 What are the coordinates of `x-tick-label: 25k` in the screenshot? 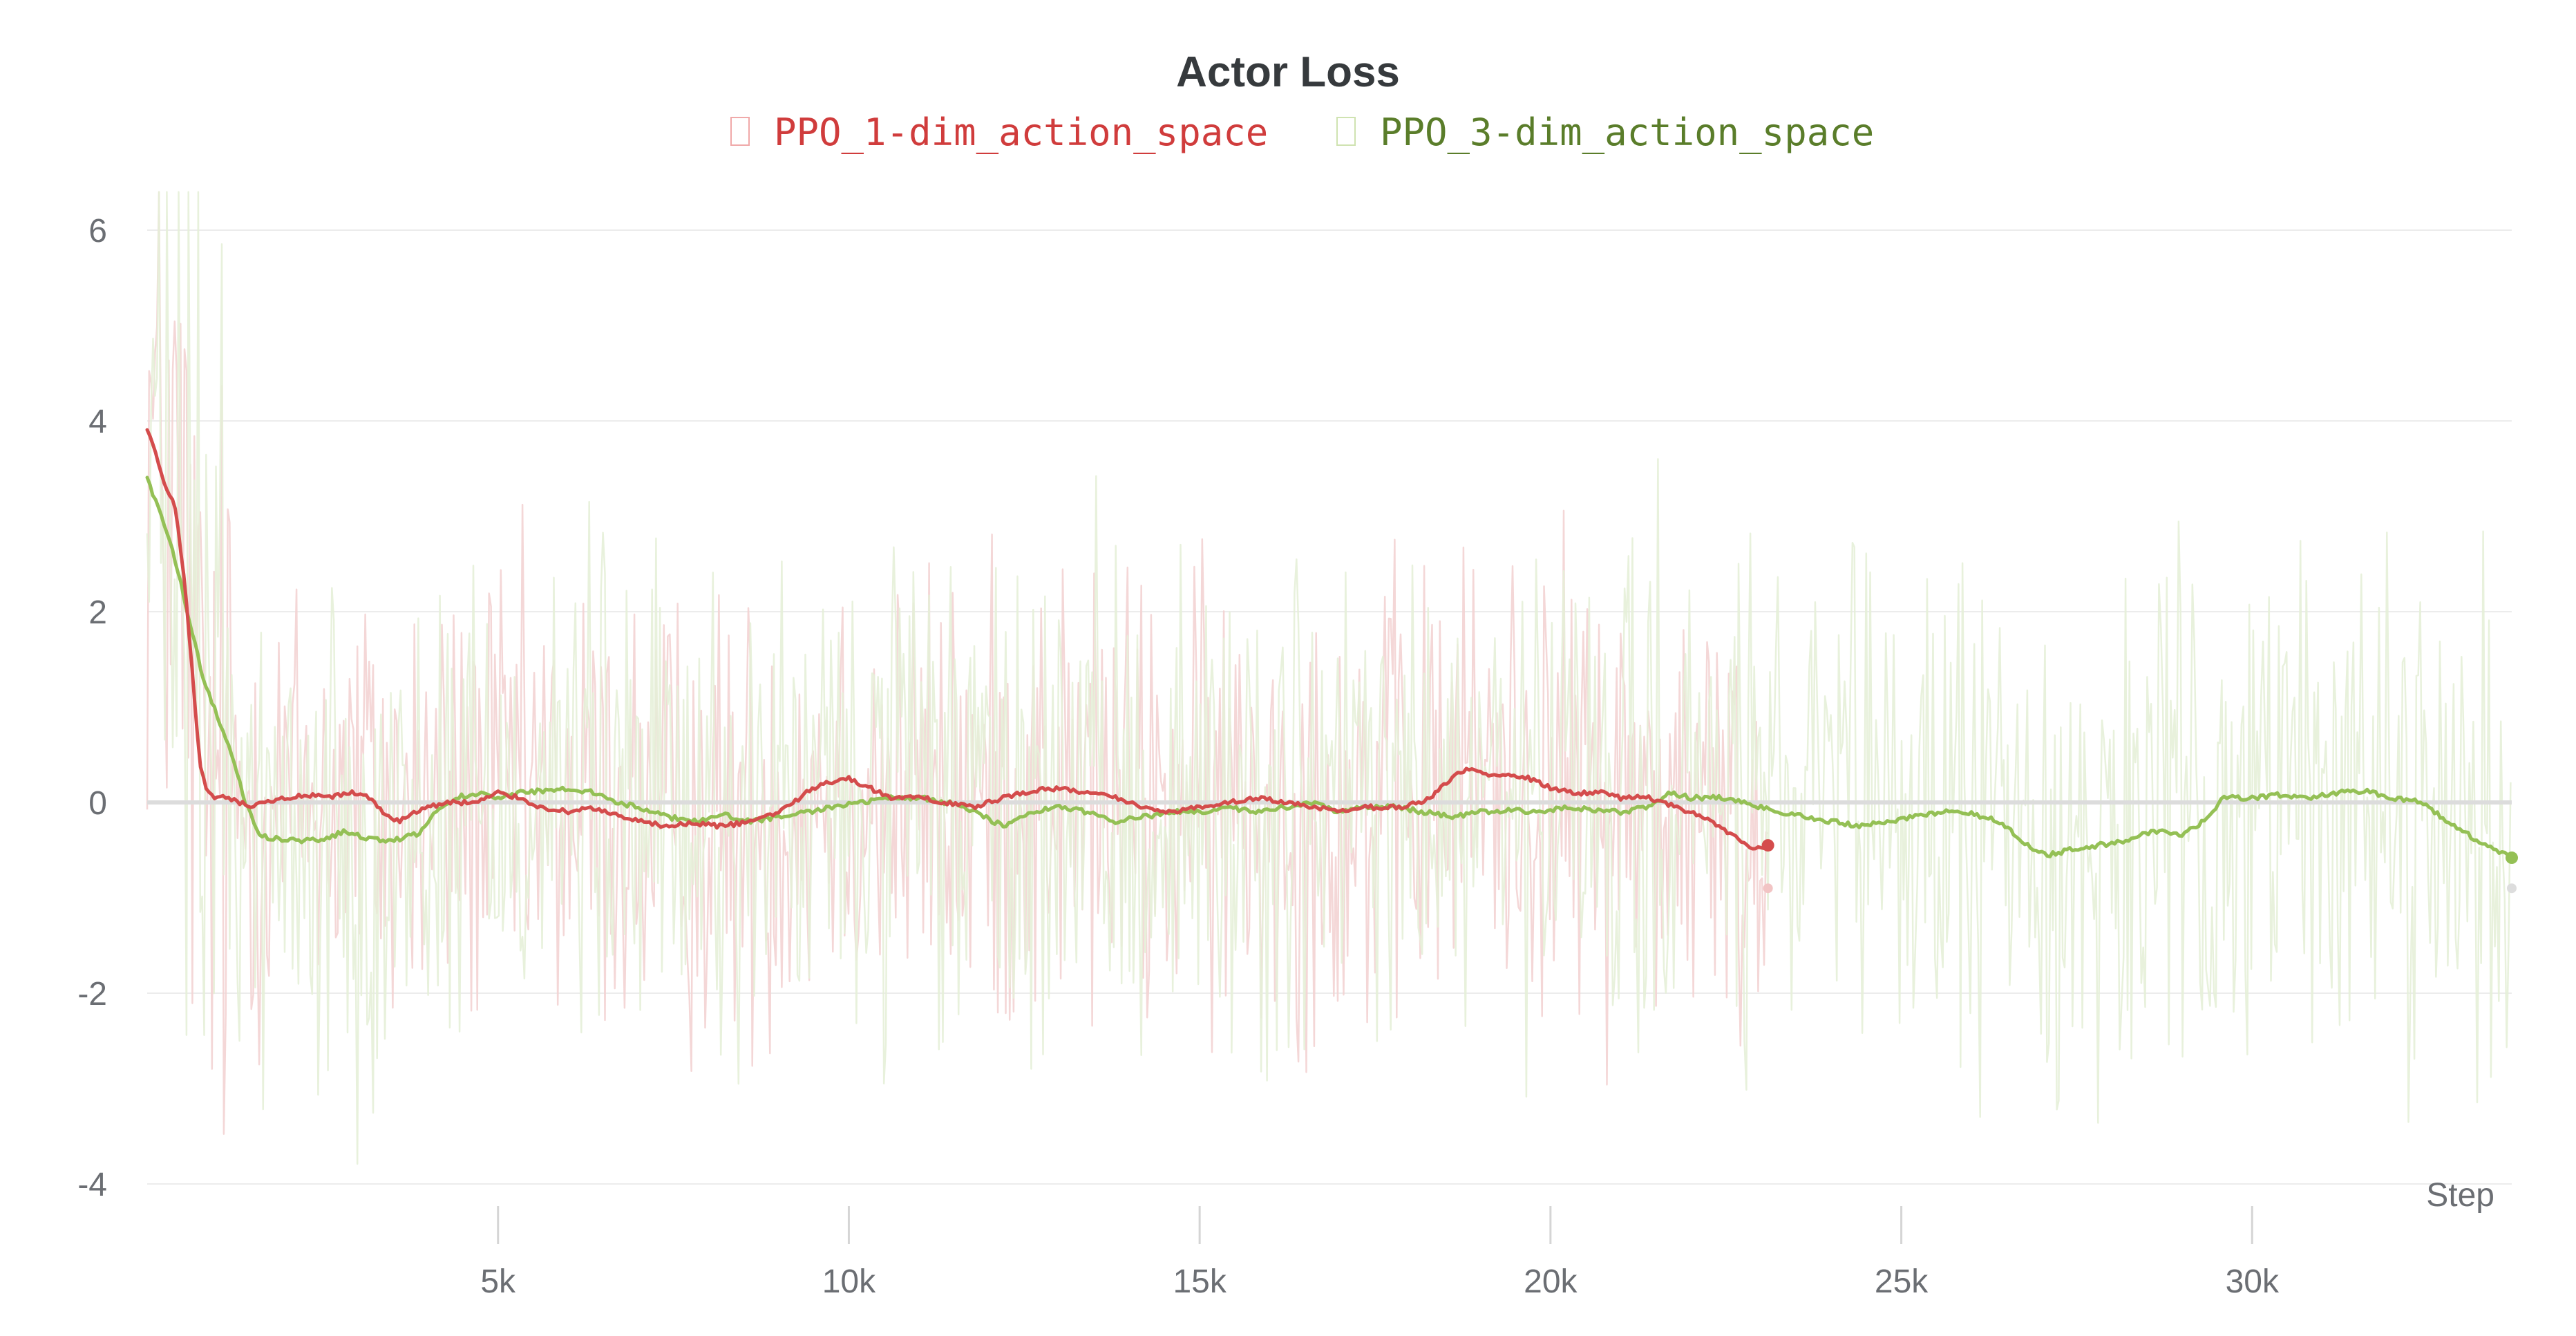 It's located at (1902, 1281).